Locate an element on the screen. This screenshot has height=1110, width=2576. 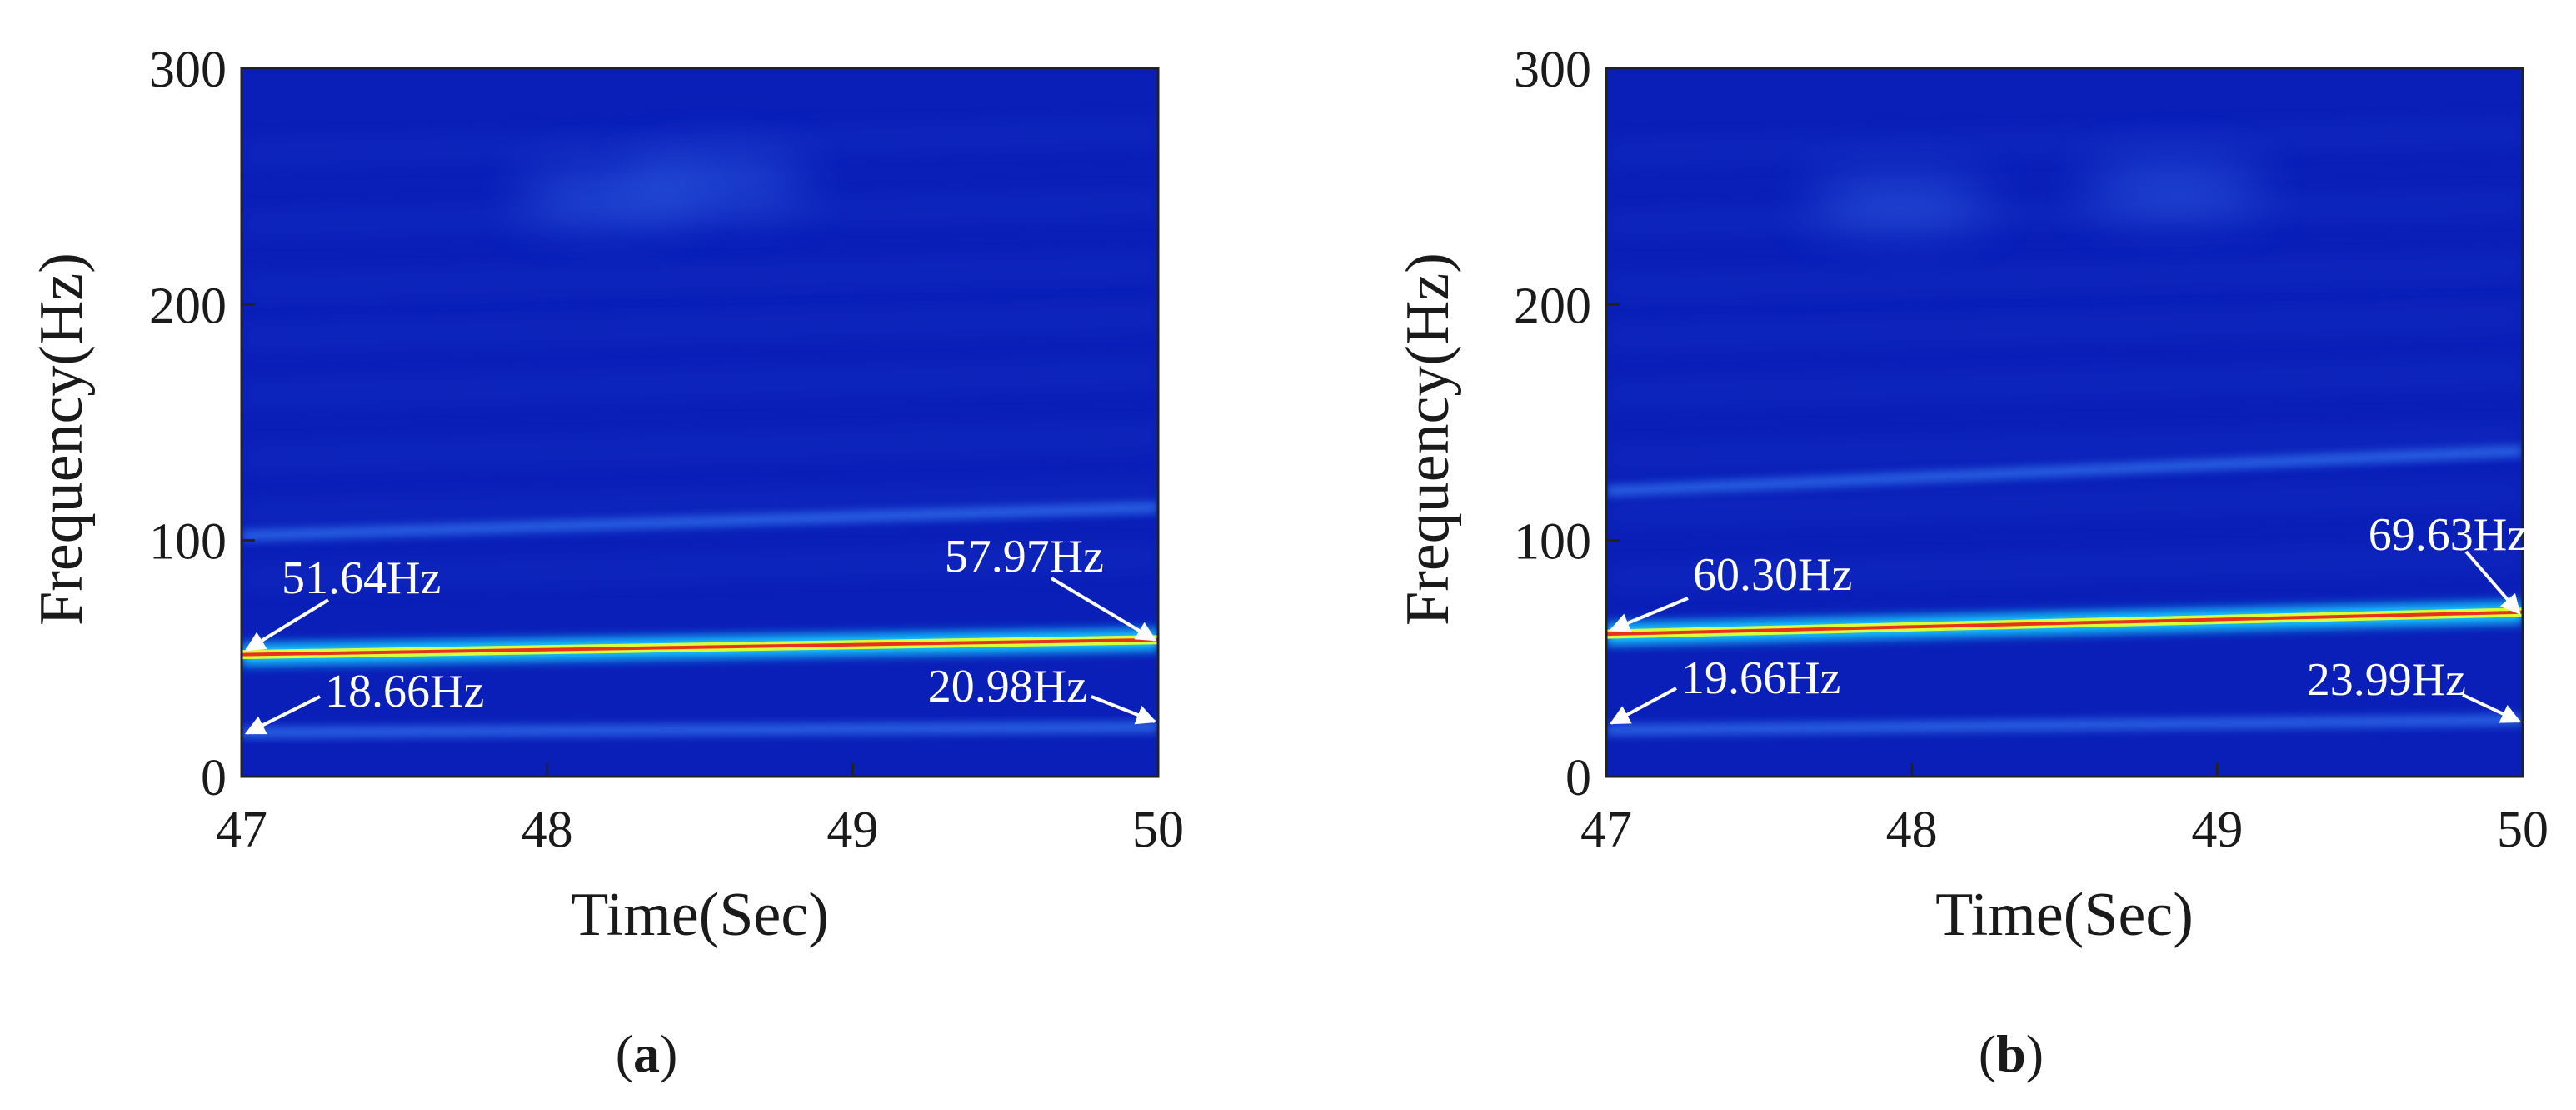
panel-caption-letter: b is located at coordinates (2011, 1053).